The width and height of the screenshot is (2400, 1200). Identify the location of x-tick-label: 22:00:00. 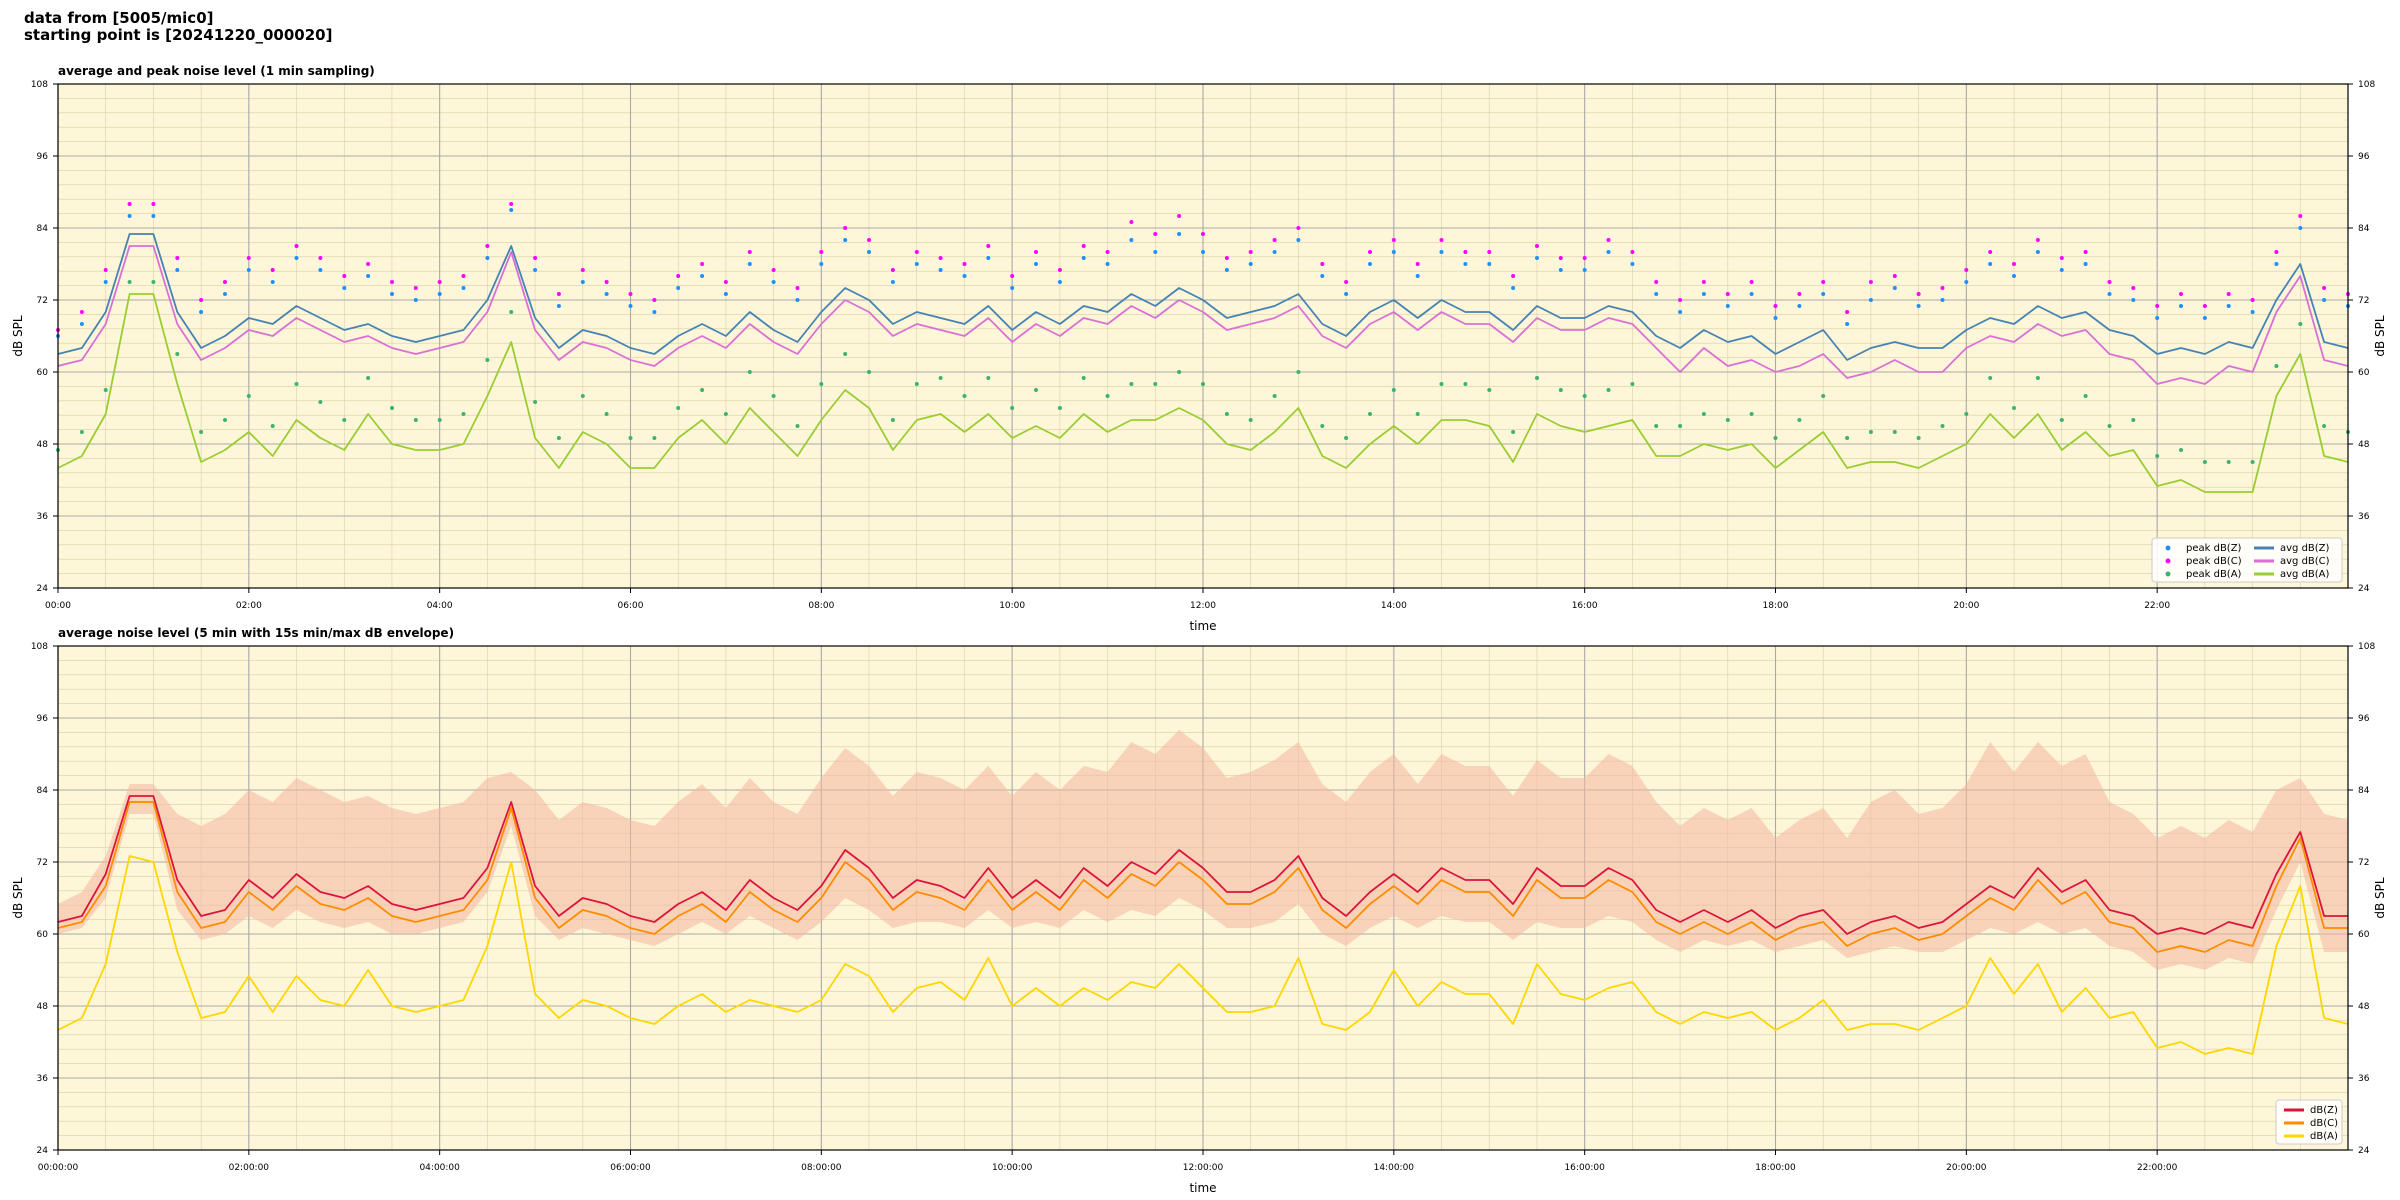
(2157, 1168).